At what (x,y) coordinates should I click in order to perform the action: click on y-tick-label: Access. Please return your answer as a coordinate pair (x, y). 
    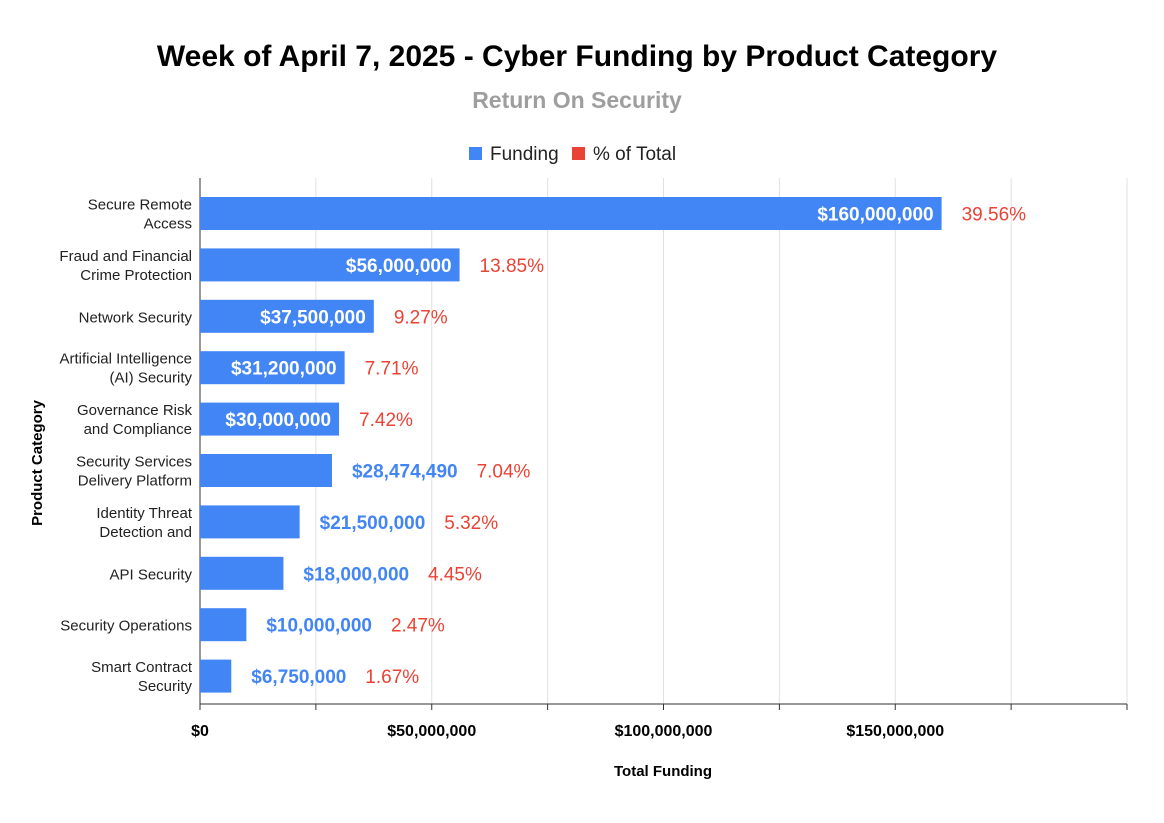
    Looking at the image, I should click on (168, 224).